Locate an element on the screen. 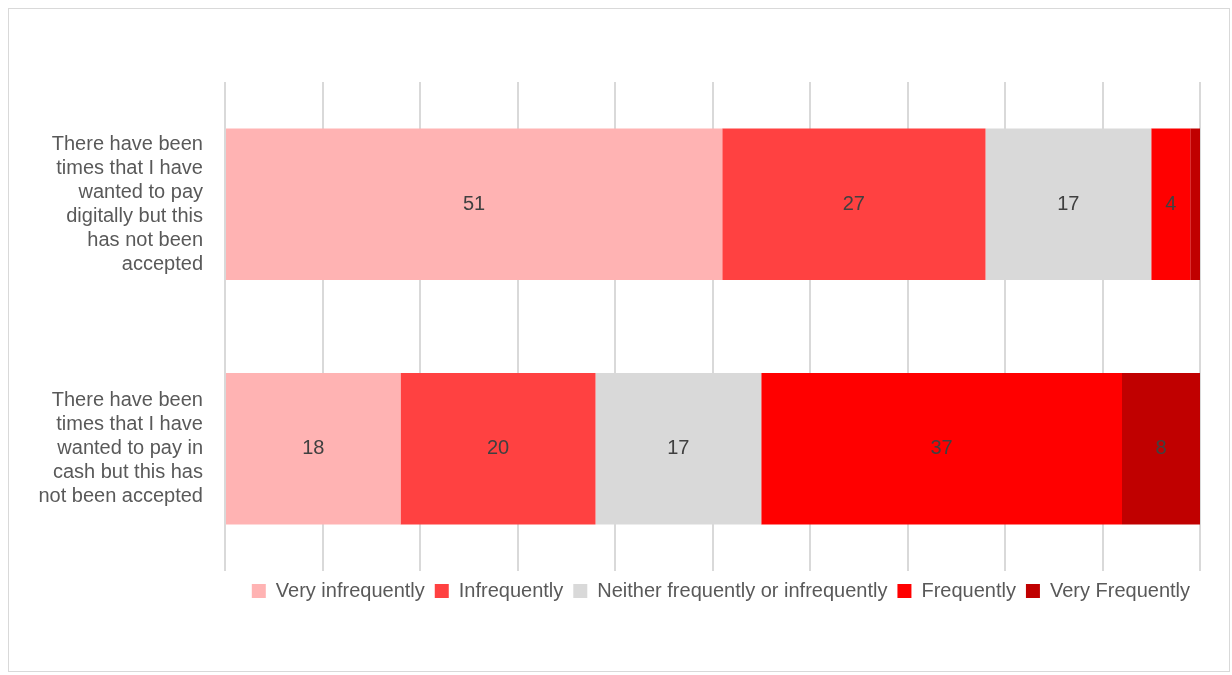 The width and height of the screenshot is (1232, 675). data-label: 4 is located at coordinates (1171, 202).